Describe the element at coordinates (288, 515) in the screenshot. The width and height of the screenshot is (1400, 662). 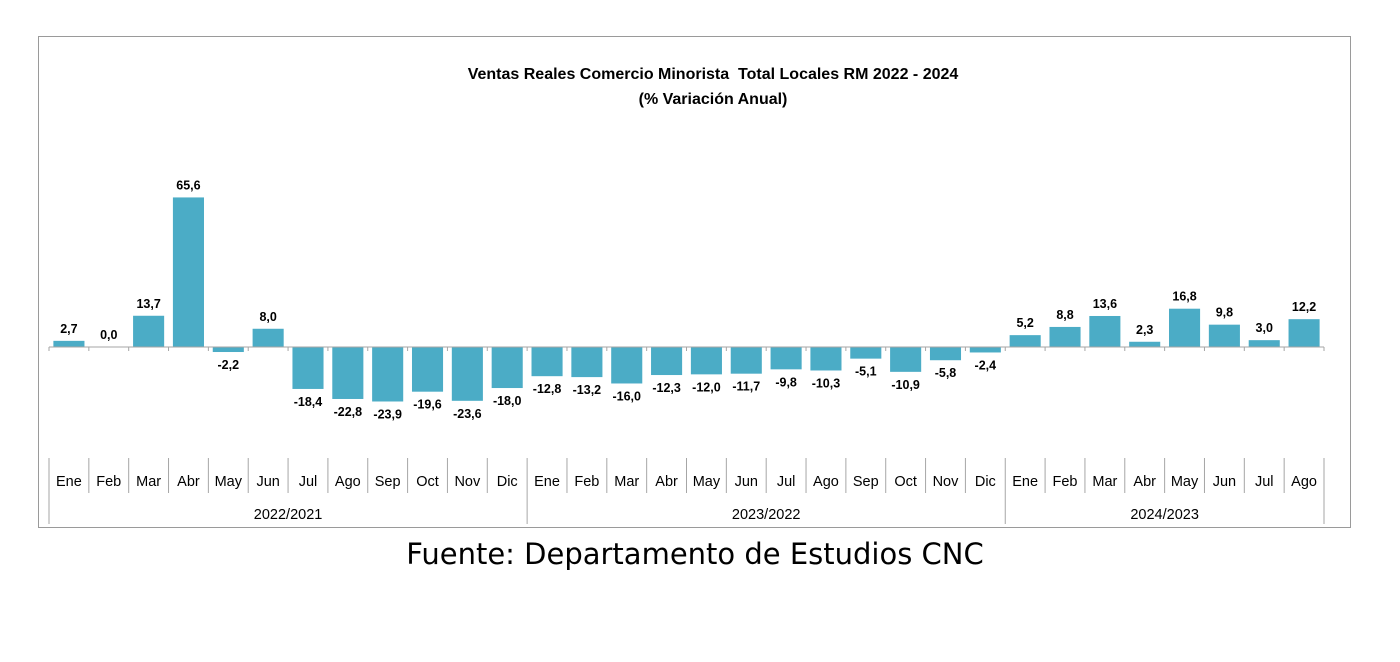
I see `x-group-label: 2022/2021` at that location.